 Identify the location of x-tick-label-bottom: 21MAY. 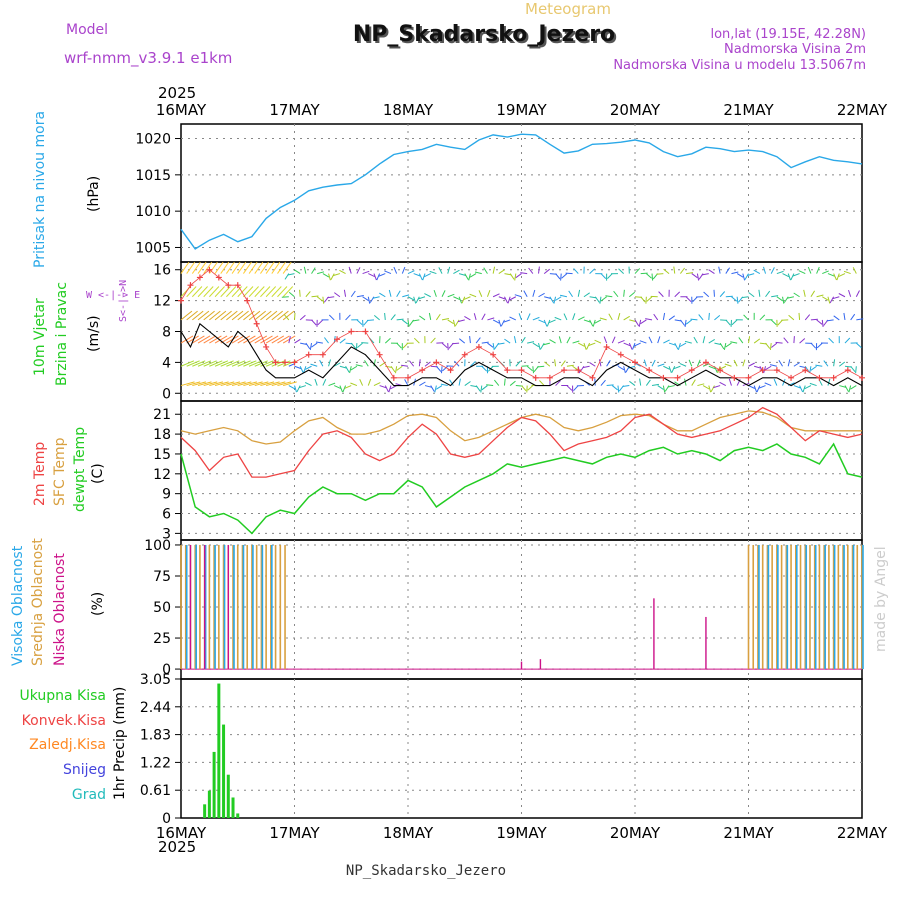
(748, 833).